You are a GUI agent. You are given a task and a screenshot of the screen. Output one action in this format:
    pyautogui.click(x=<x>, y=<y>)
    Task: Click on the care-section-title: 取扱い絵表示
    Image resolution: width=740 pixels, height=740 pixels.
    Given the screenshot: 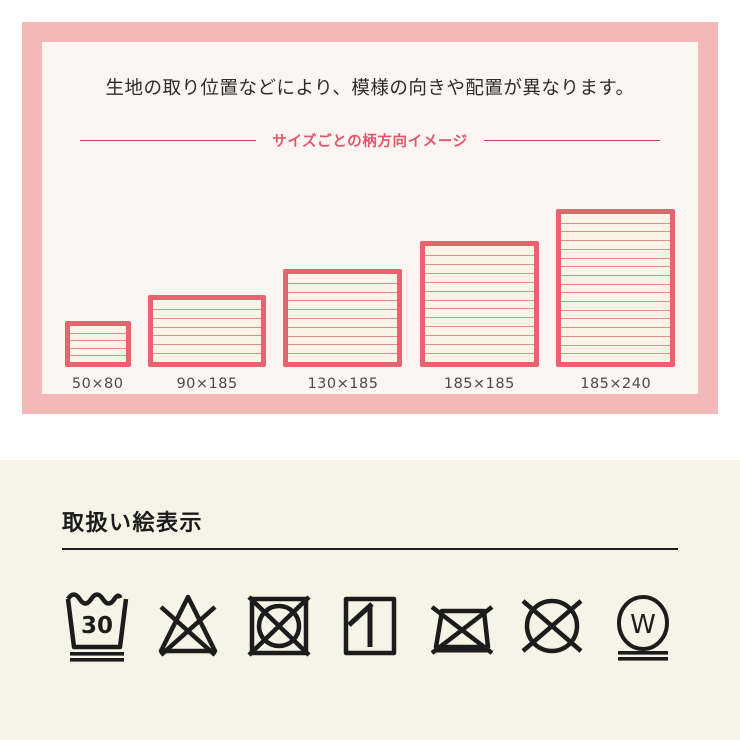 What is the action you would take?
    pyautogui.click(x=133, y=523)
    